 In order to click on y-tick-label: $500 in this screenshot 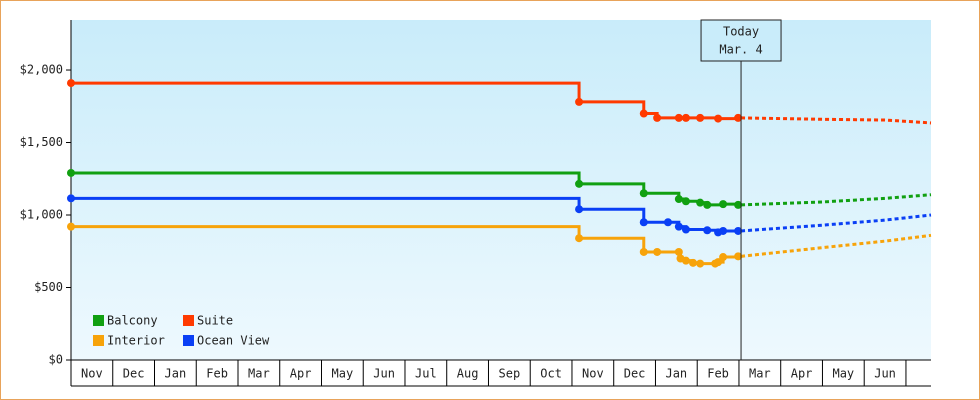, I will do `click(48, 287)`.